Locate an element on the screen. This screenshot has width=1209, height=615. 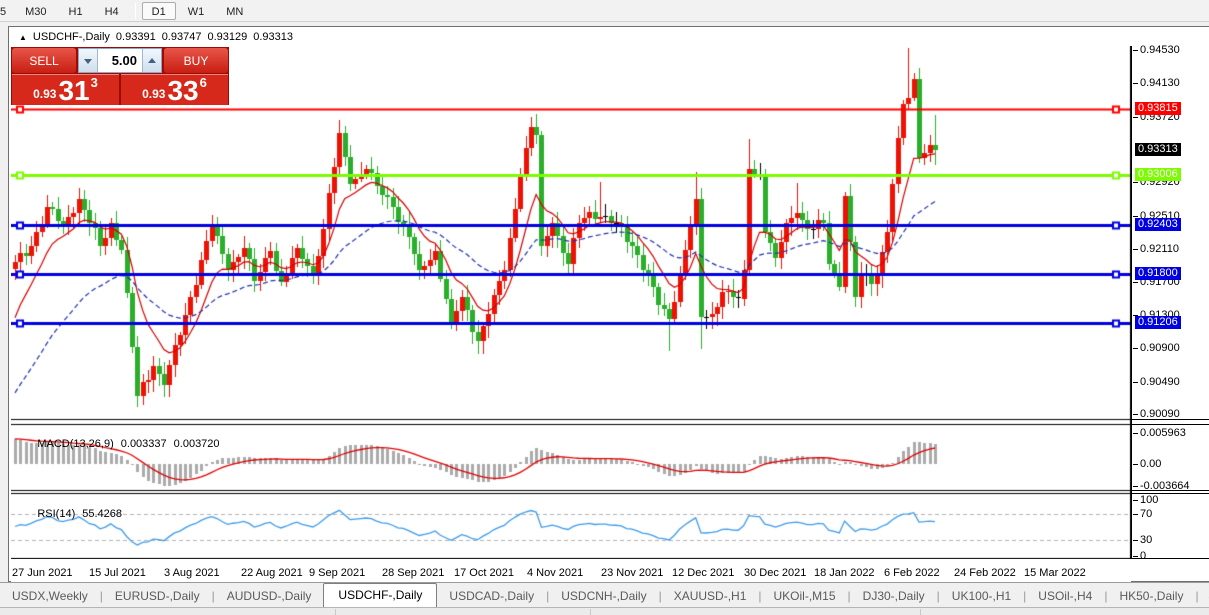
triangle-down-icon is located at coordinates (88, 61).